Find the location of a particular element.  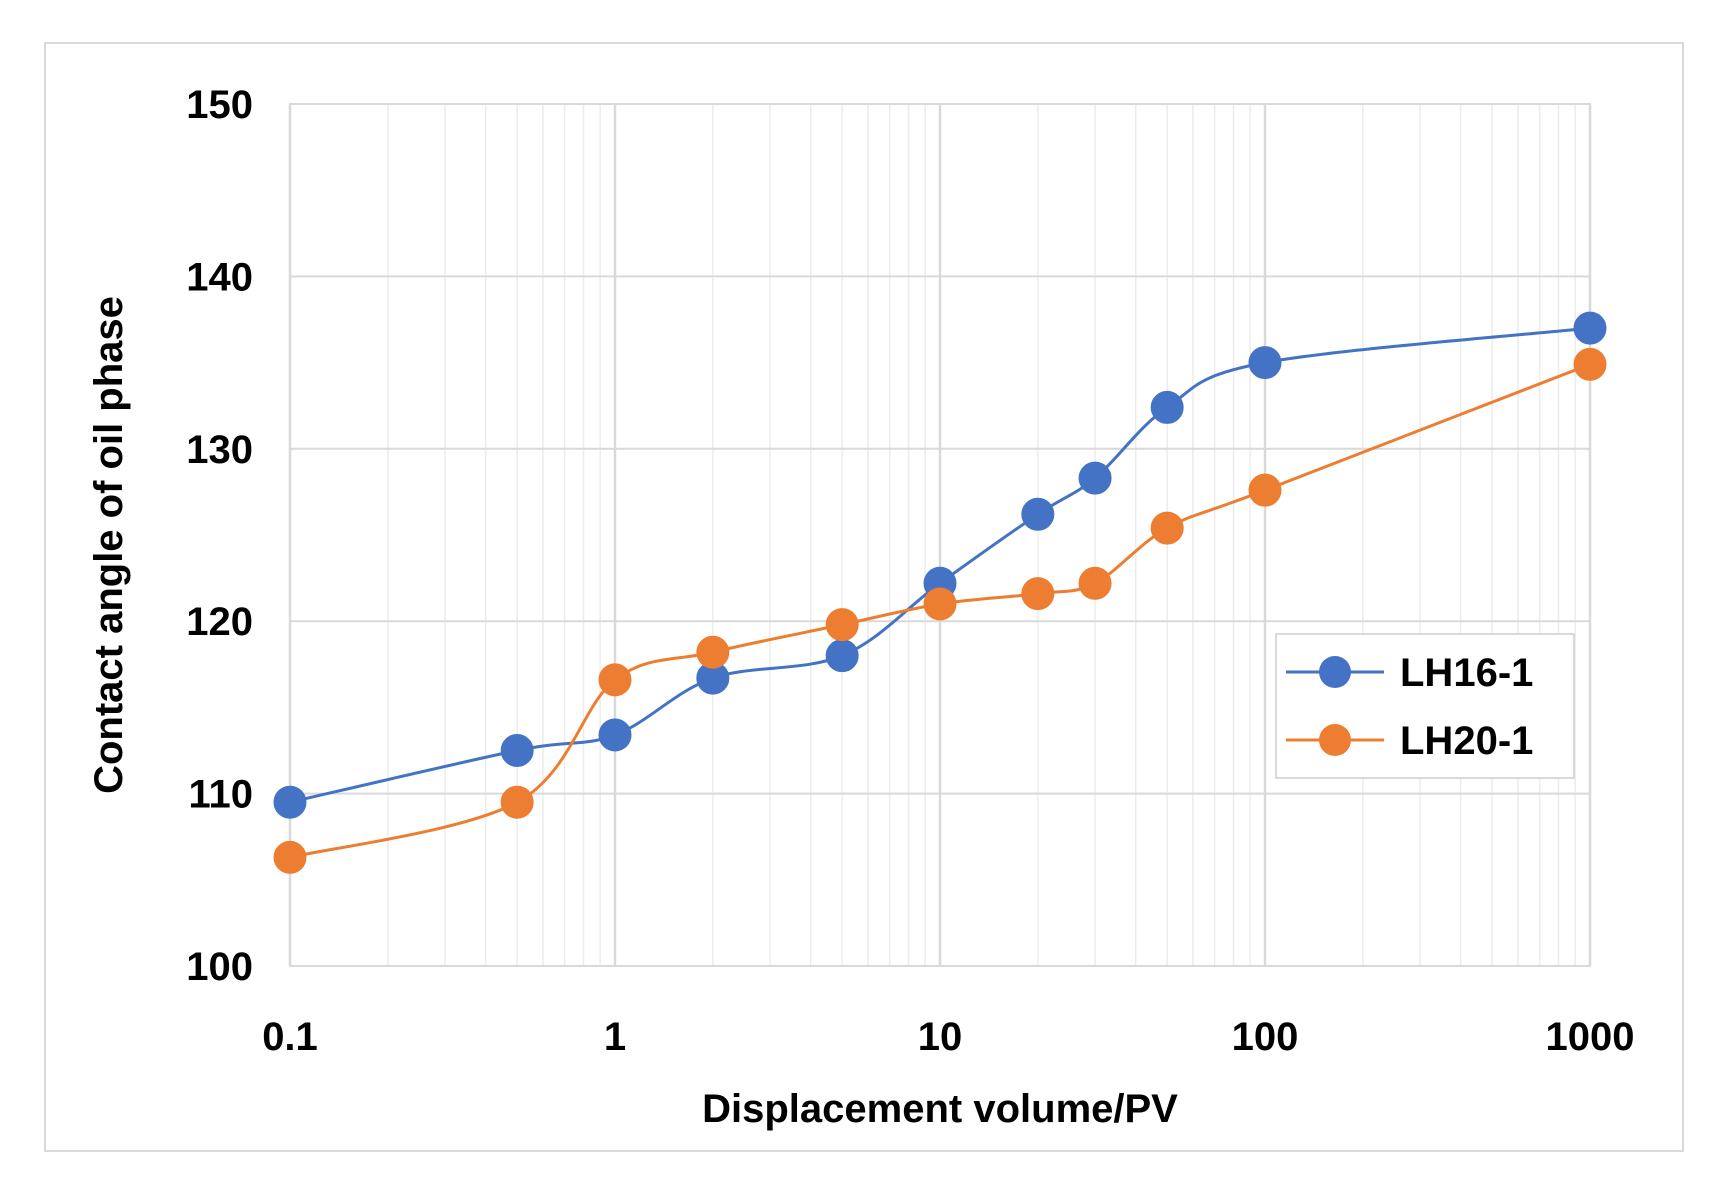

x-tick-label: 1000 is located at coordinates (1590, 1037).